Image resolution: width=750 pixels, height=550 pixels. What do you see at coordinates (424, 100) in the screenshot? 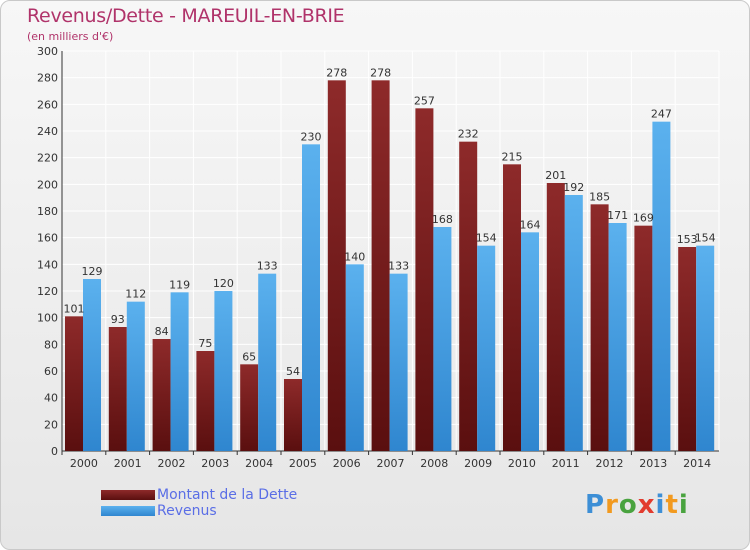
I see `data-label: 257` at bounding box center [424, 100].